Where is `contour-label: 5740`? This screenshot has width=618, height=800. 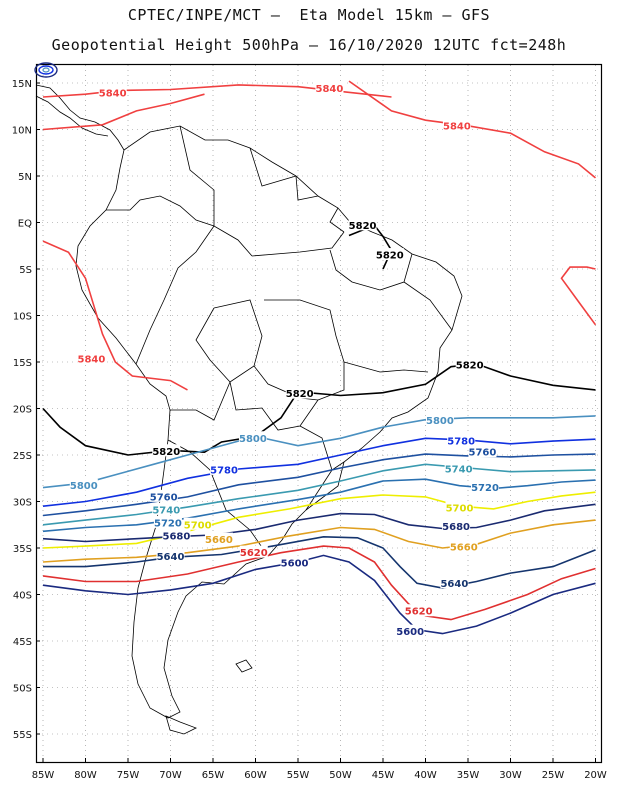 contour-label: 5740 is located at coordinates (166, 510).